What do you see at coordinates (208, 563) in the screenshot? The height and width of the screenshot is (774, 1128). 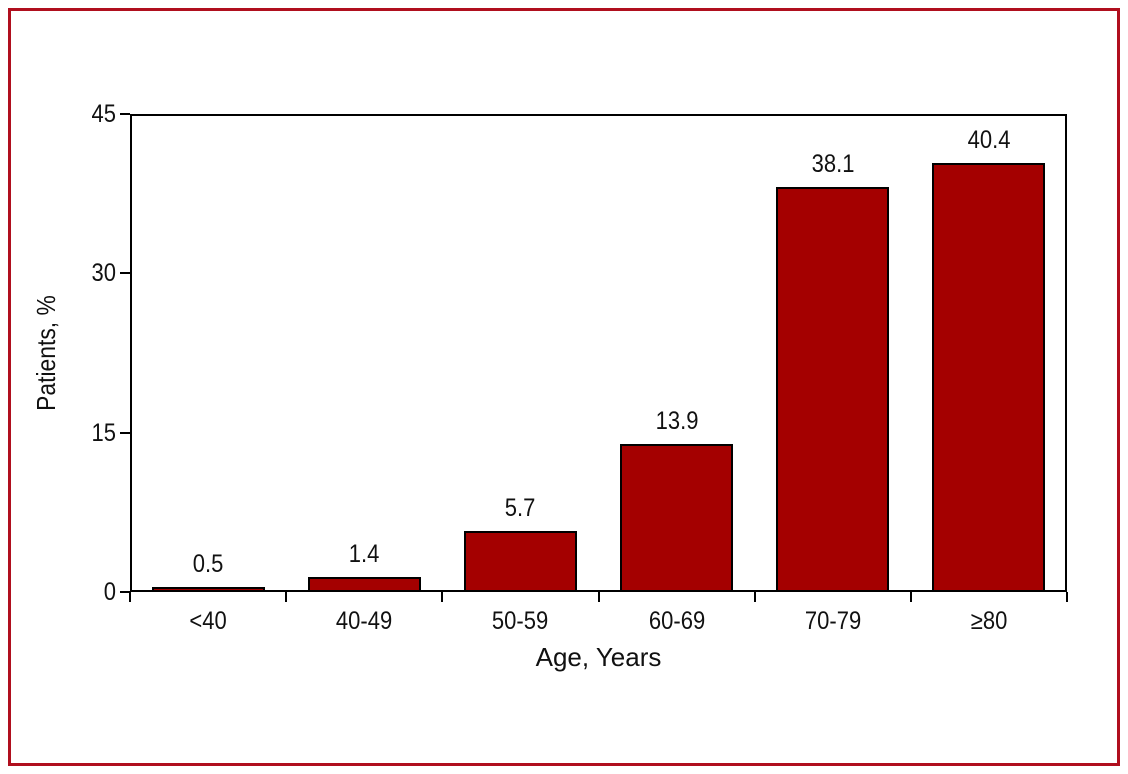 I see `bar-value-label: 0.5` at bounding box center [208, 563].